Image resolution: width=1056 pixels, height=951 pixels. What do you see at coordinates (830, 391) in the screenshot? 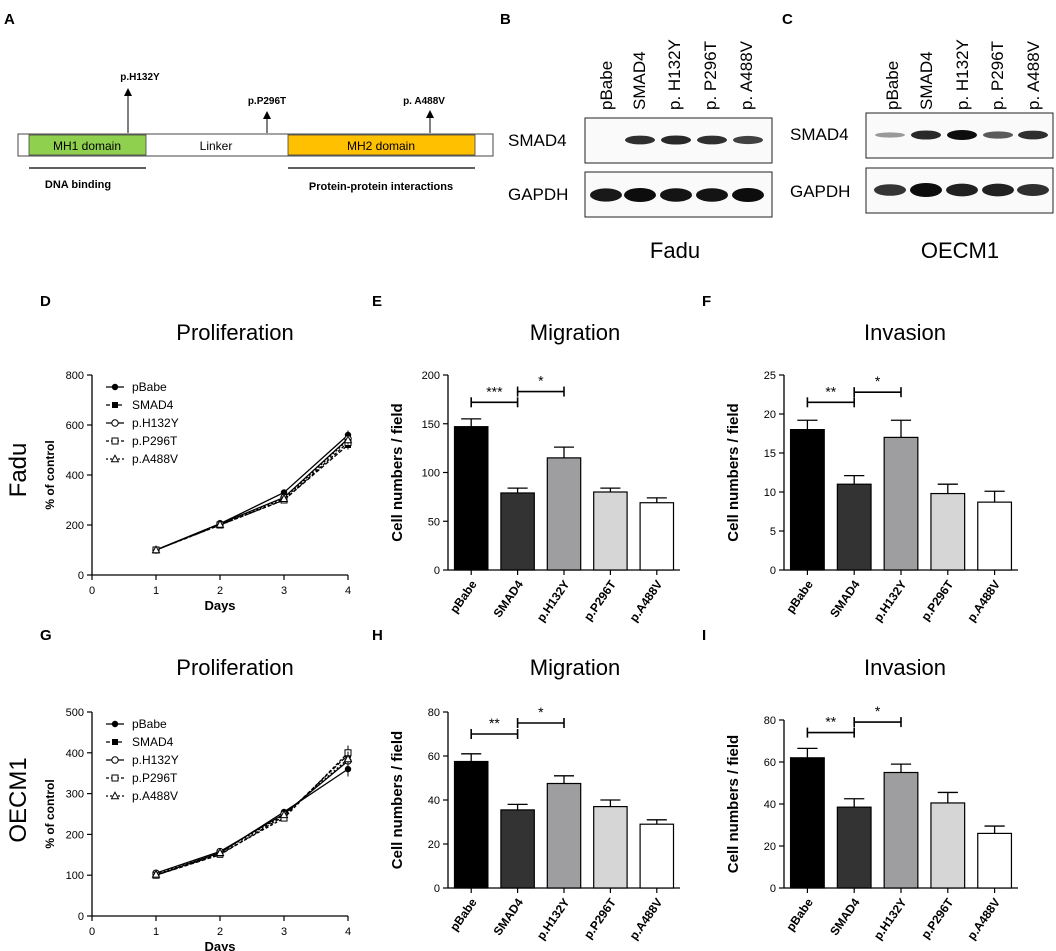
I see `sig-label: **` at bounding box center [830, 391].